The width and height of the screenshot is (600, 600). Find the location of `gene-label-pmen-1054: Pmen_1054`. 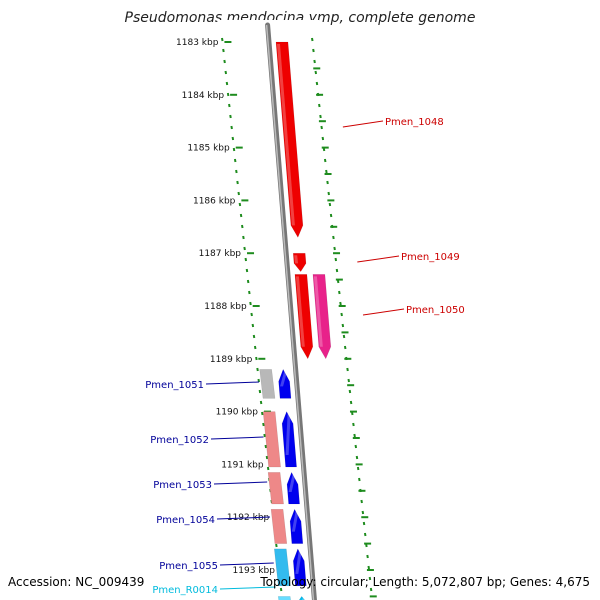

gene-label-pmen-1054: Pmen_1054 is located at coordinates (185, 520).